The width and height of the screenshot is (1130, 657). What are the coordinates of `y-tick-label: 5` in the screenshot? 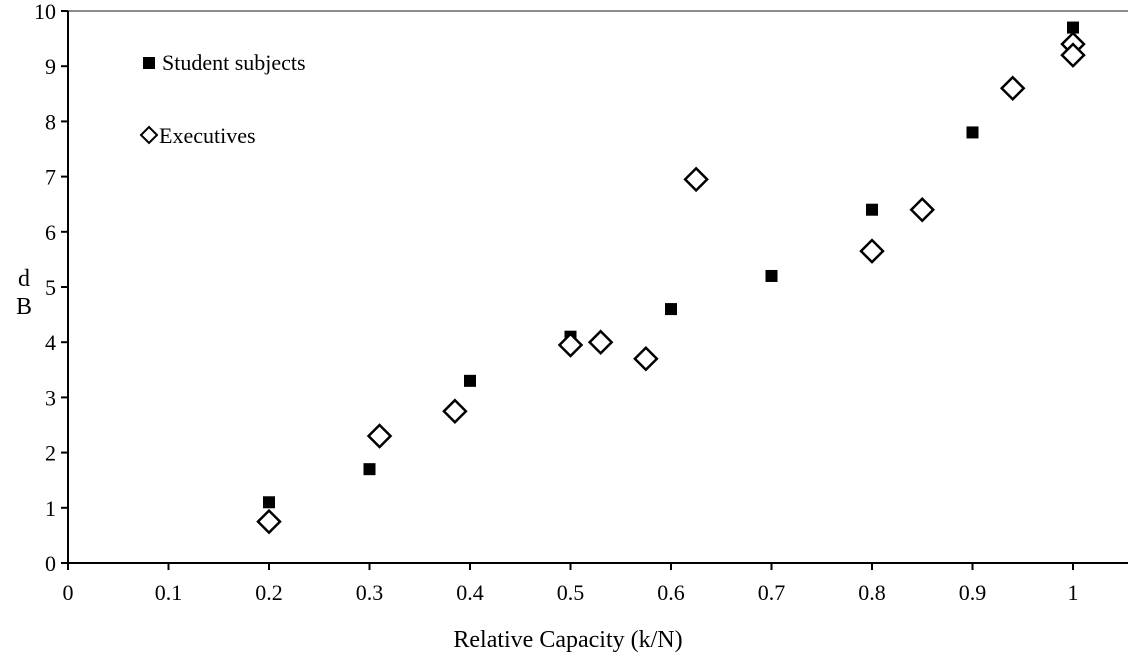 It's located at (50, 287).